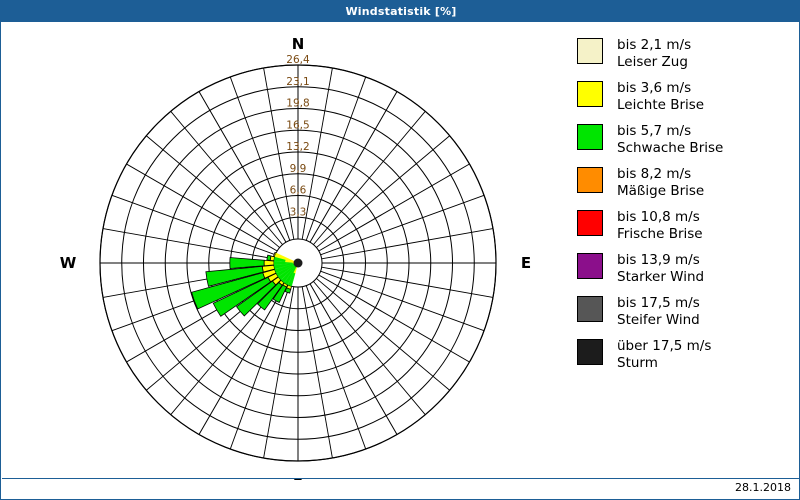  What do you see at coordinates (658, 303) in the screenshot?
I see `legend-label-speed: bis 17,5 m/s` at bounding box center [658, 303].